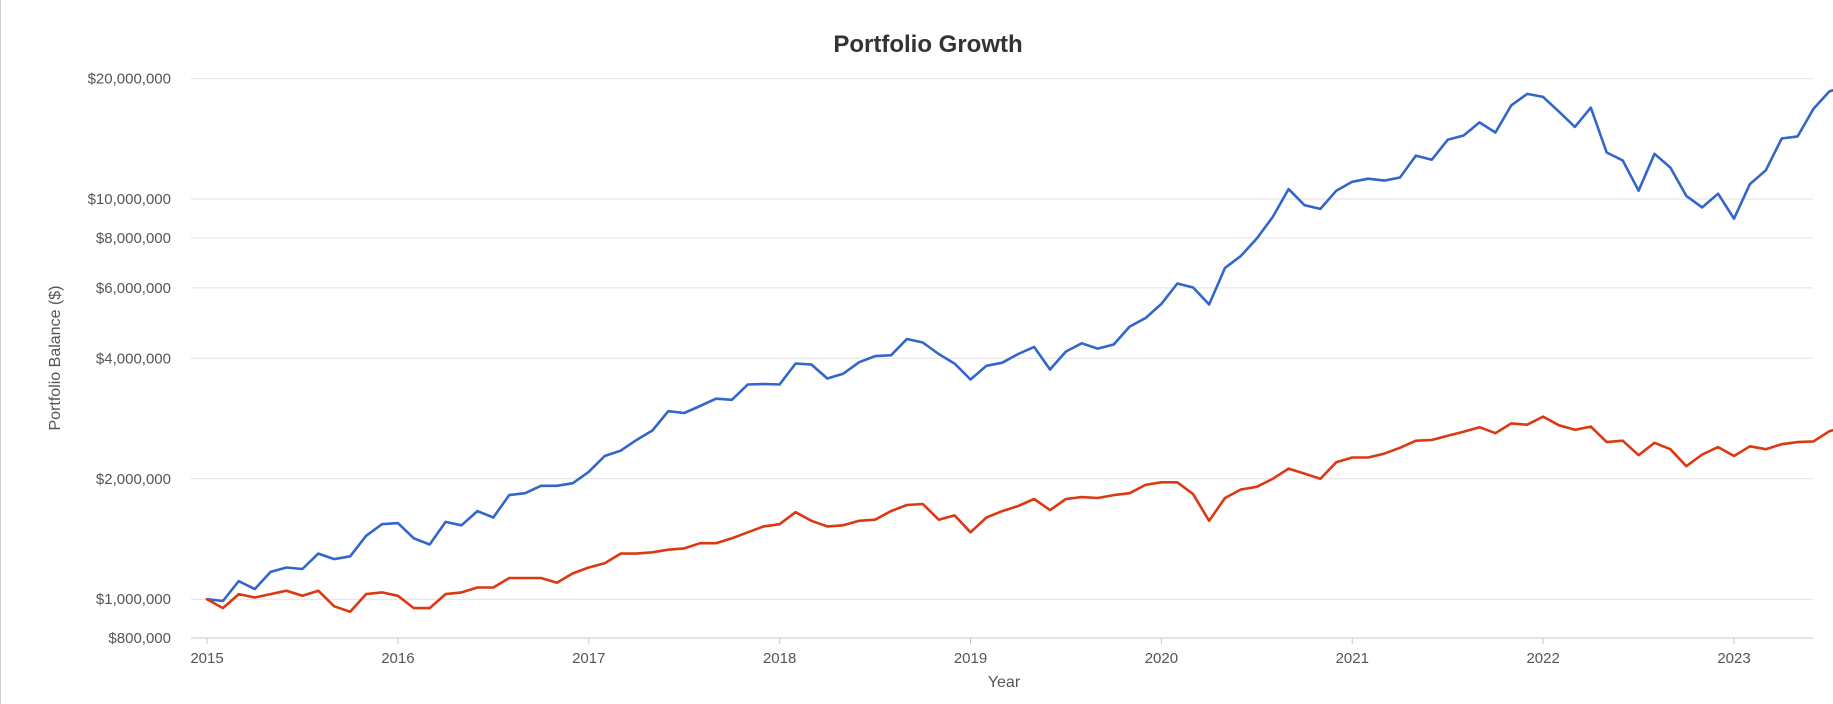 This screenshot has width=1833, height=704. I want to click on x-tick-label: 2018, so click(779, 658).